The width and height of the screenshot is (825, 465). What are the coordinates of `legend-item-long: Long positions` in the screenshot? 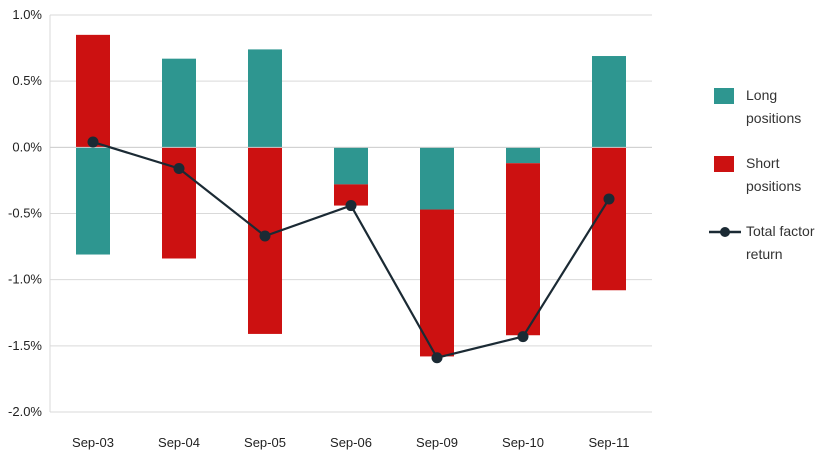 It's located at (765, 116).